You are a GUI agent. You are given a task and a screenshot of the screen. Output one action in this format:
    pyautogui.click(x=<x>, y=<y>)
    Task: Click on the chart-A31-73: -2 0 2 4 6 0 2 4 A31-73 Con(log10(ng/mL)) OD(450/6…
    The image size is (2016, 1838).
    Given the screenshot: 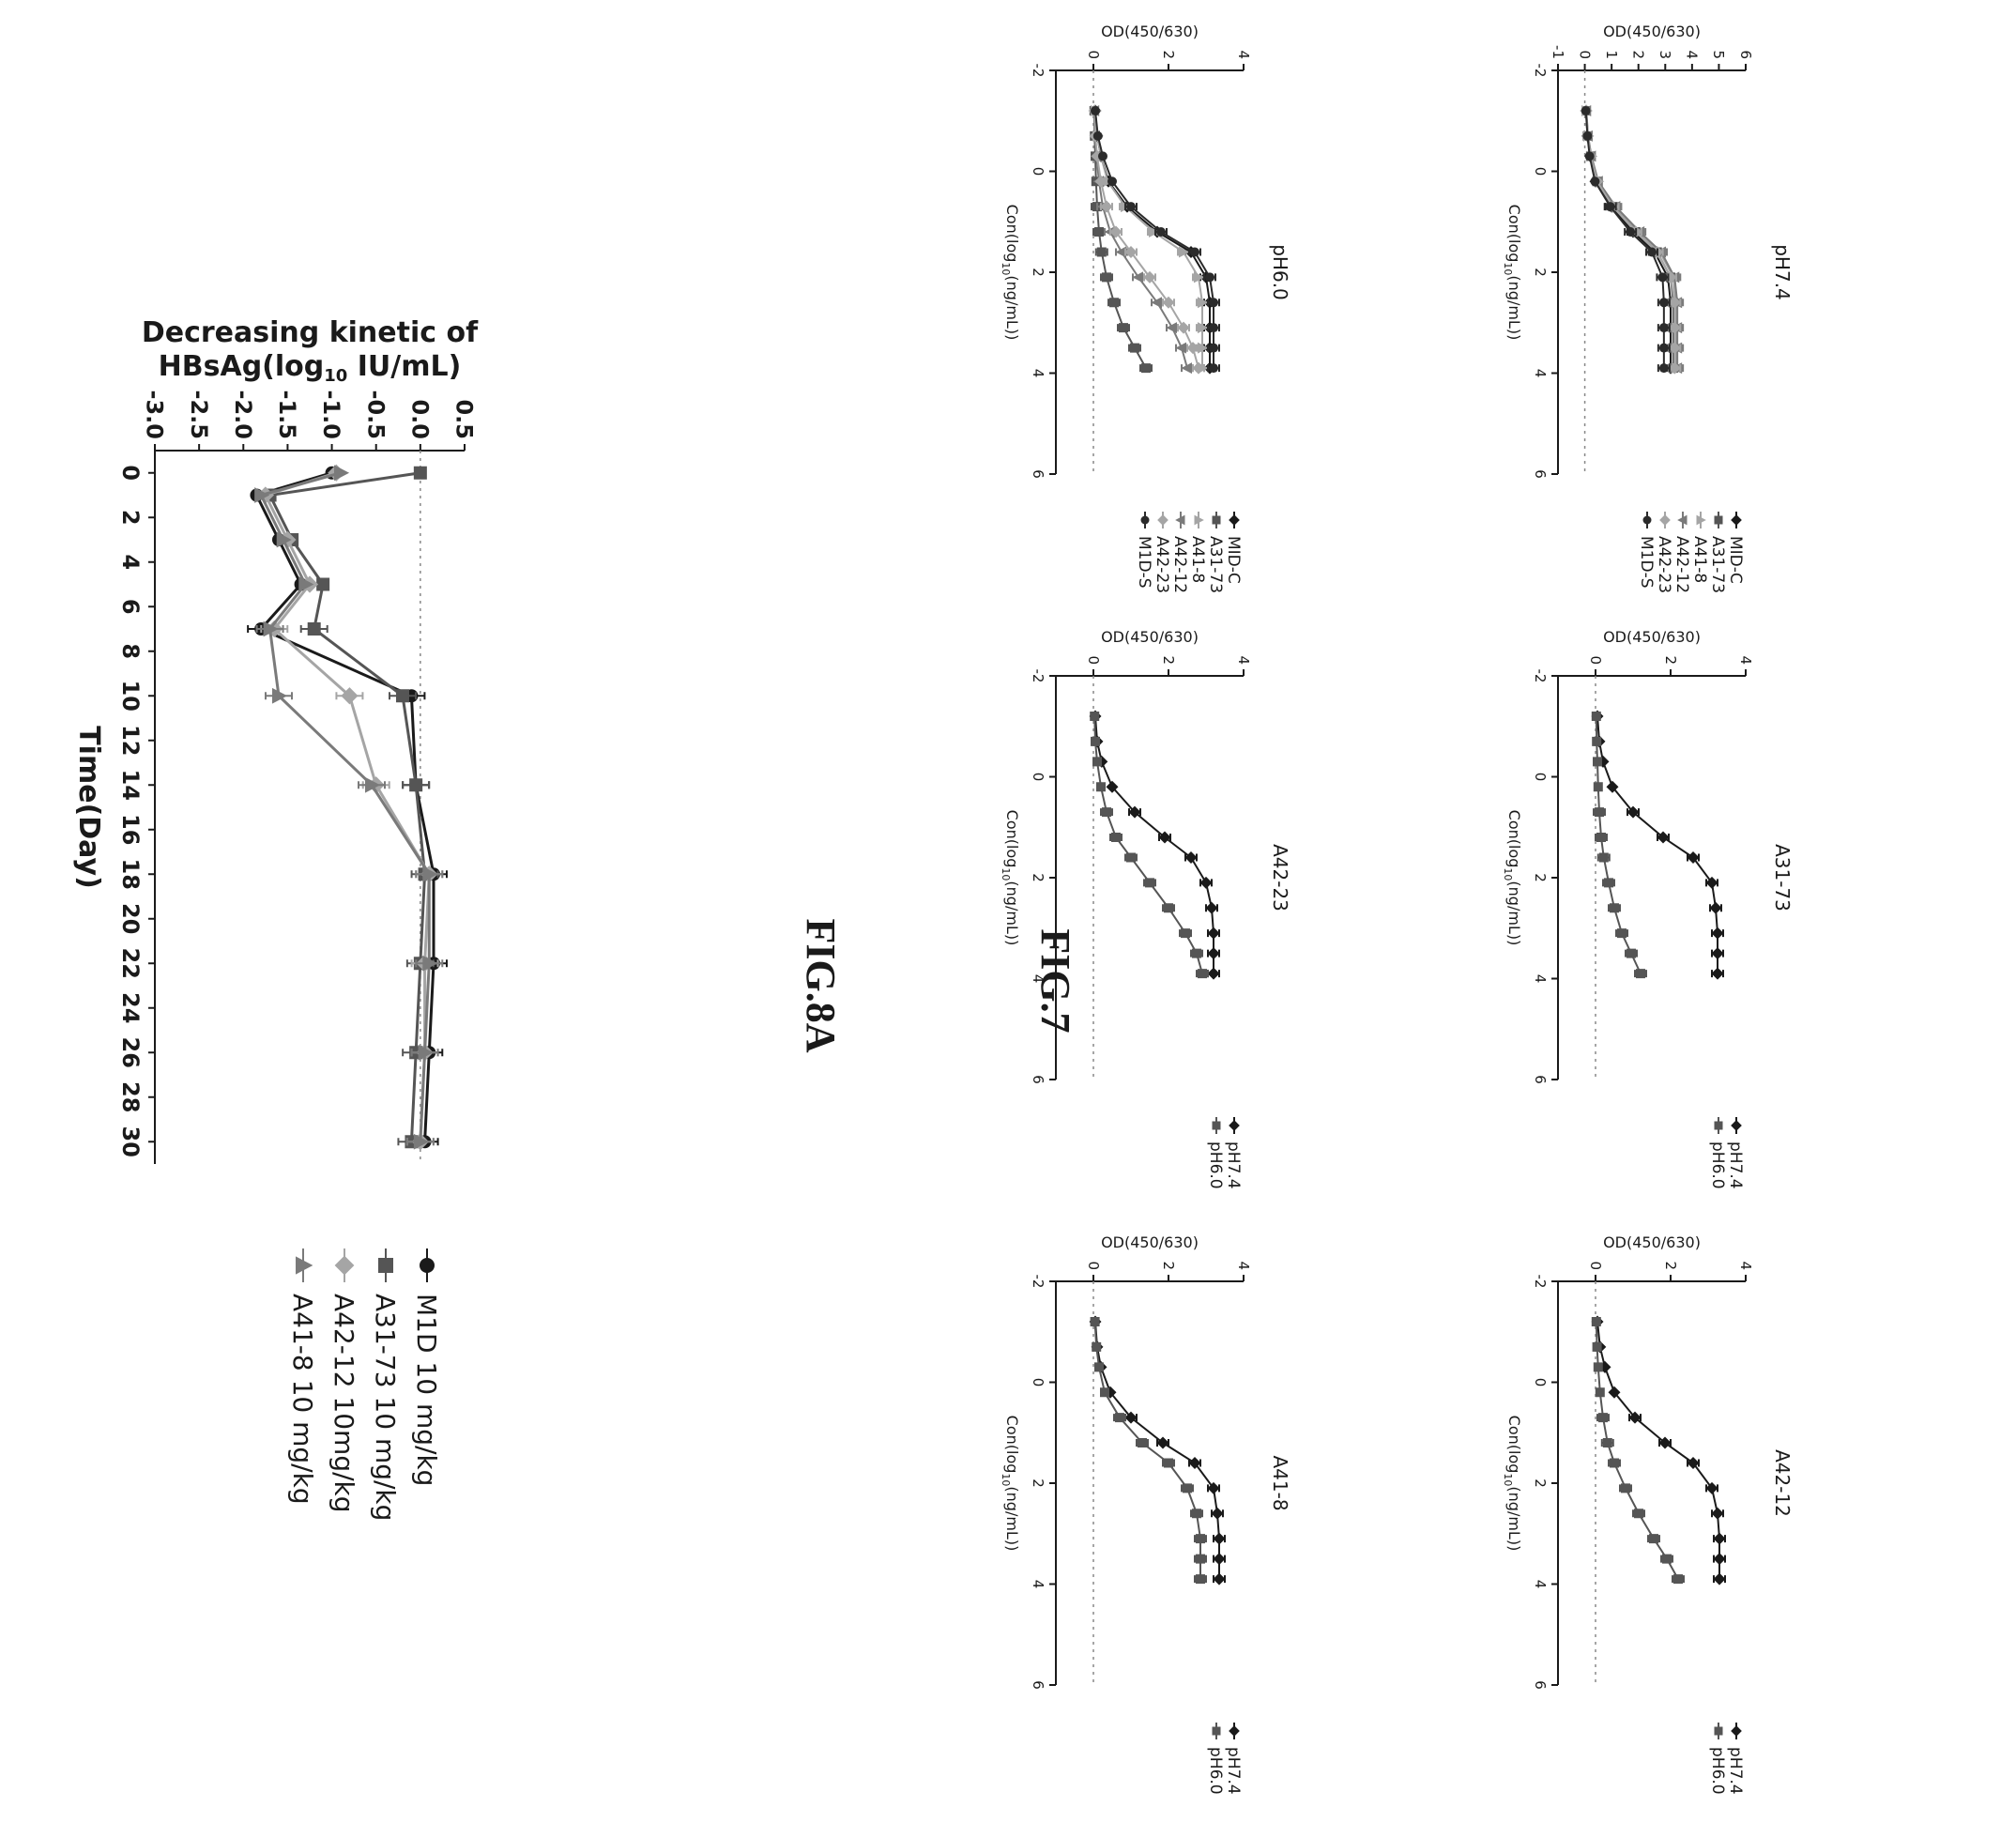 What is the action you would take?
    pyautogui.click(x=1648, y=909)
    